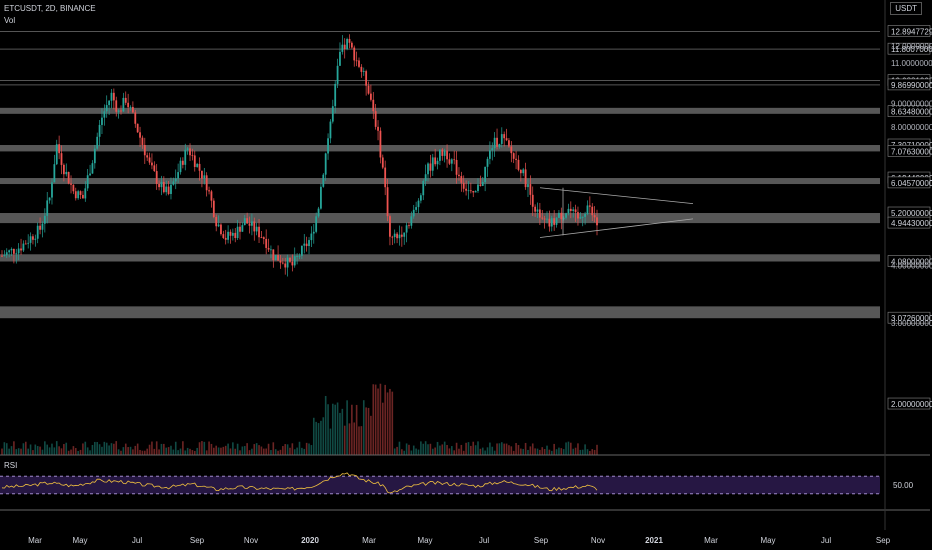  I want to click on price-tag-label: 5.20000000, so click(911, 213).